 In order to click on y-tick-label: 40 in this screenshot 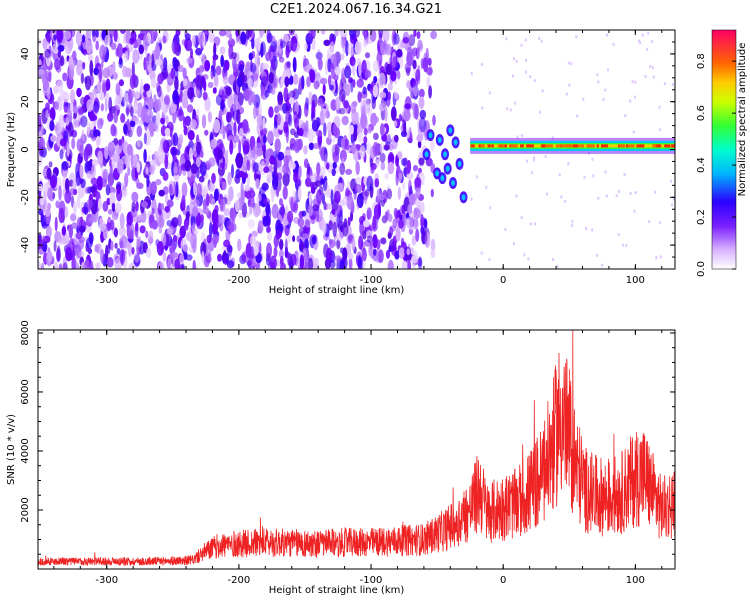, I will do `click(25, 54)`.